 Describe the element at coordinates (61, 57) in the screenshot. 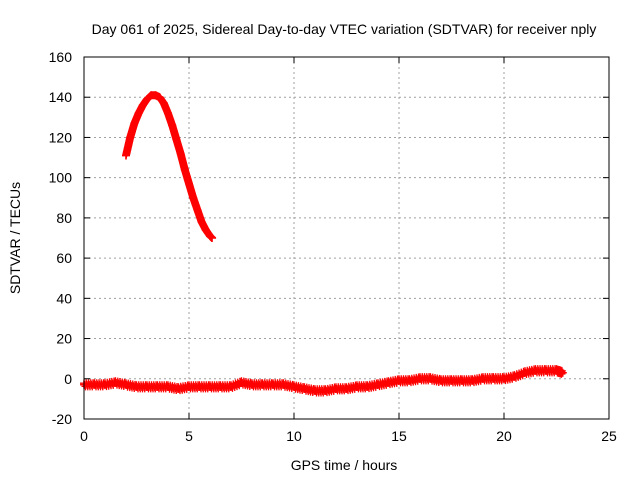

I see `y-tick-label: 160` at that location.